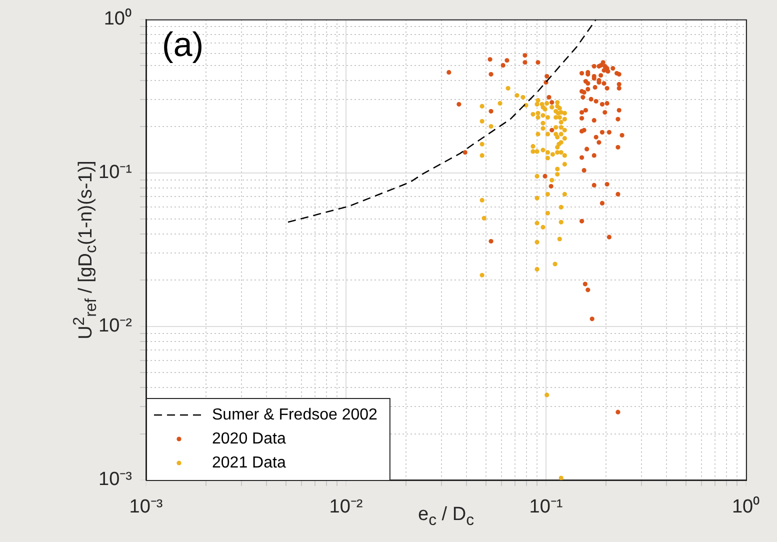  Describe the element at coordinates (446, 516) in the screenshot. I see `x-axis-title: e$_{c}$ / D$_{c}$` at that location.